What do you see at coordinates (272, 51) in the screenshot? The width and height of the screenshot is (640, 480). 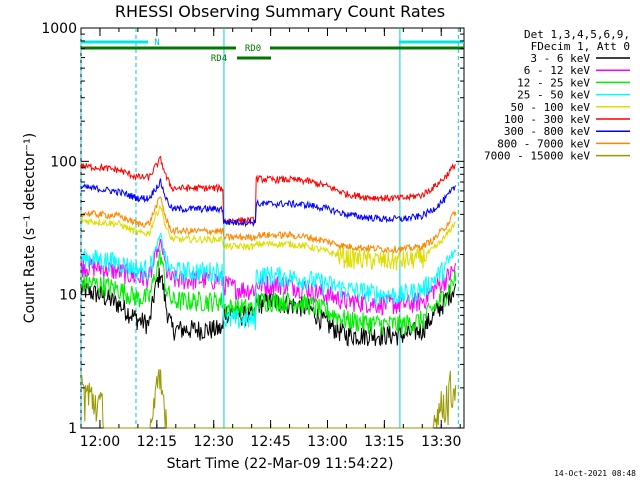 I see `status-bars: N RD0 RD4` at bounding box center [272, 51].